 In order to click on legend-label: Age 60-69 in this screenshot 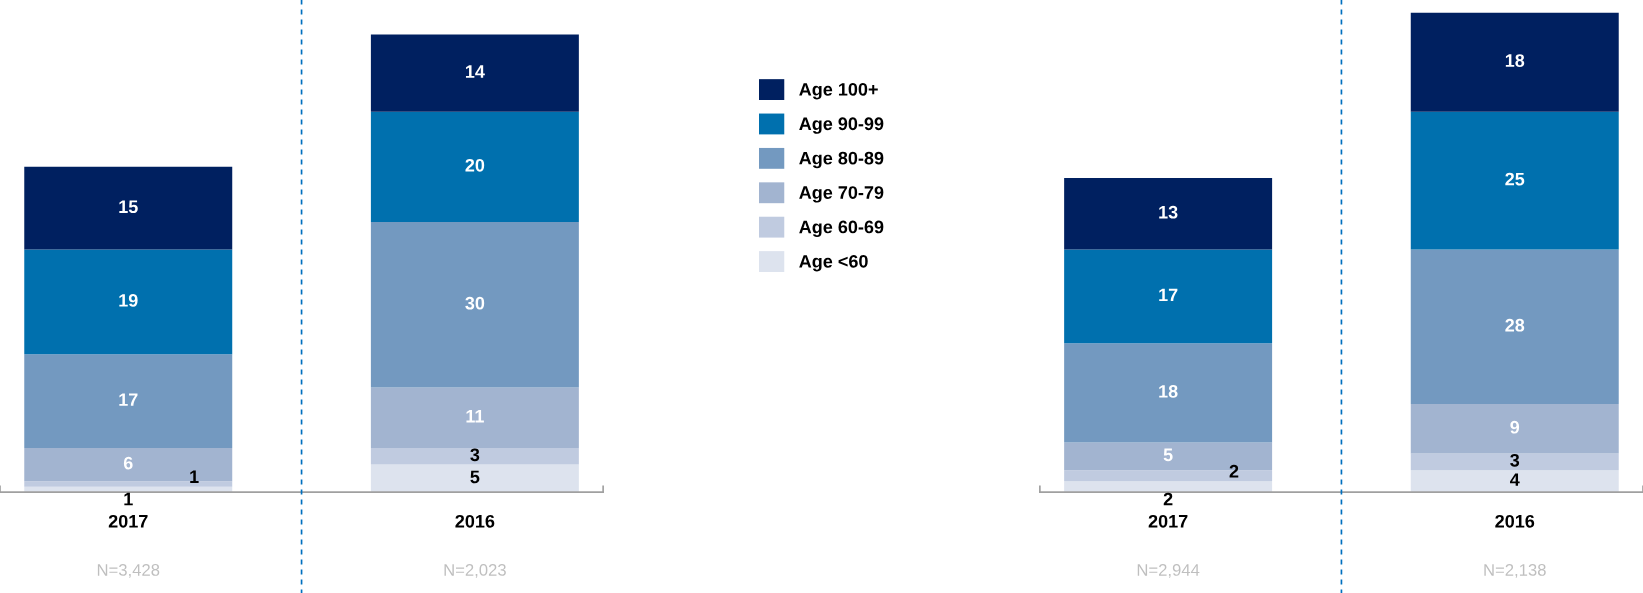, I will do `click(841, 228)`.